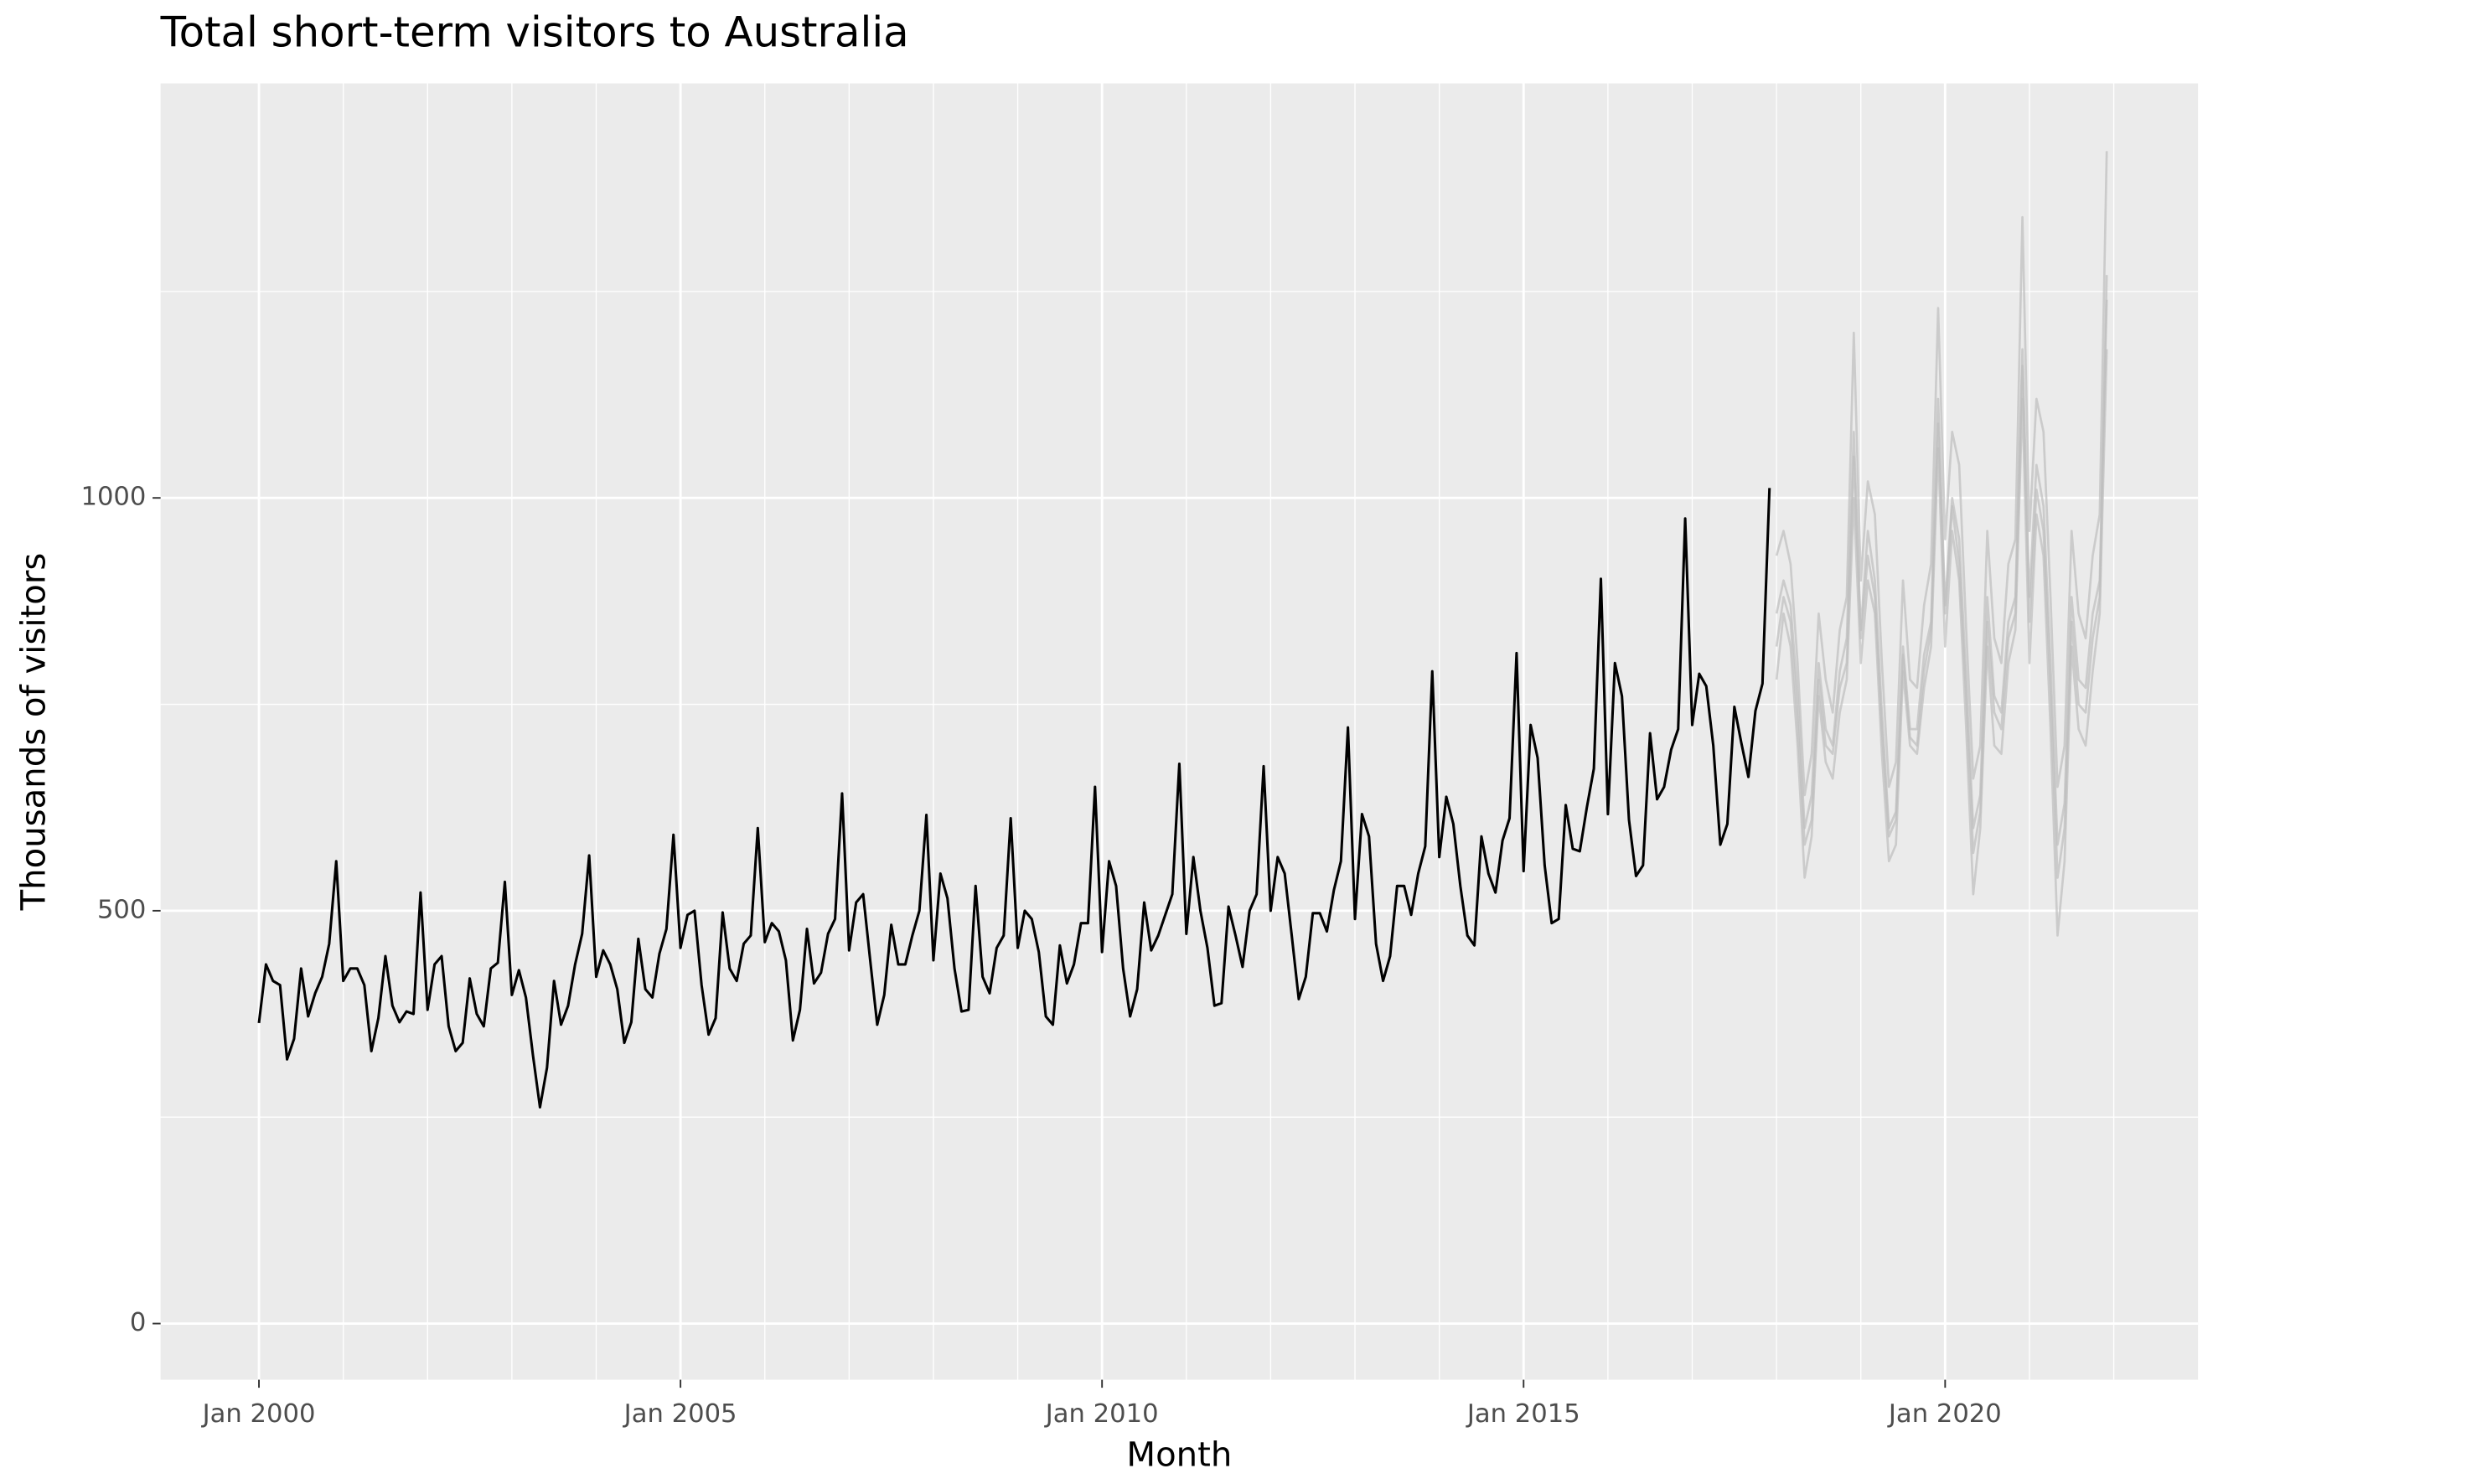  Describe the element at coordinates (1944, 1414) in the screenshot. I see `x-tick-label: Jan 2020` at that location.